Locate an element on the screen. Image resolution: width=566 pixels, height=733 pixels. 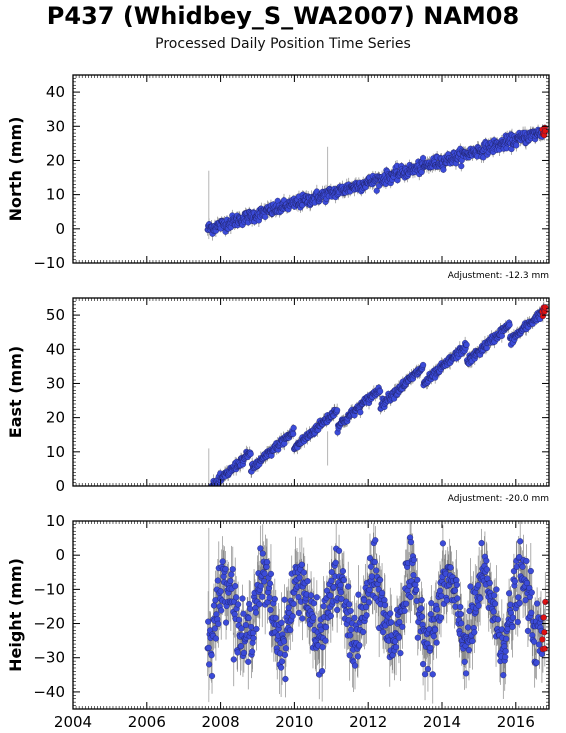
y-tick-label: −10 is located at coordinates (49, 263).